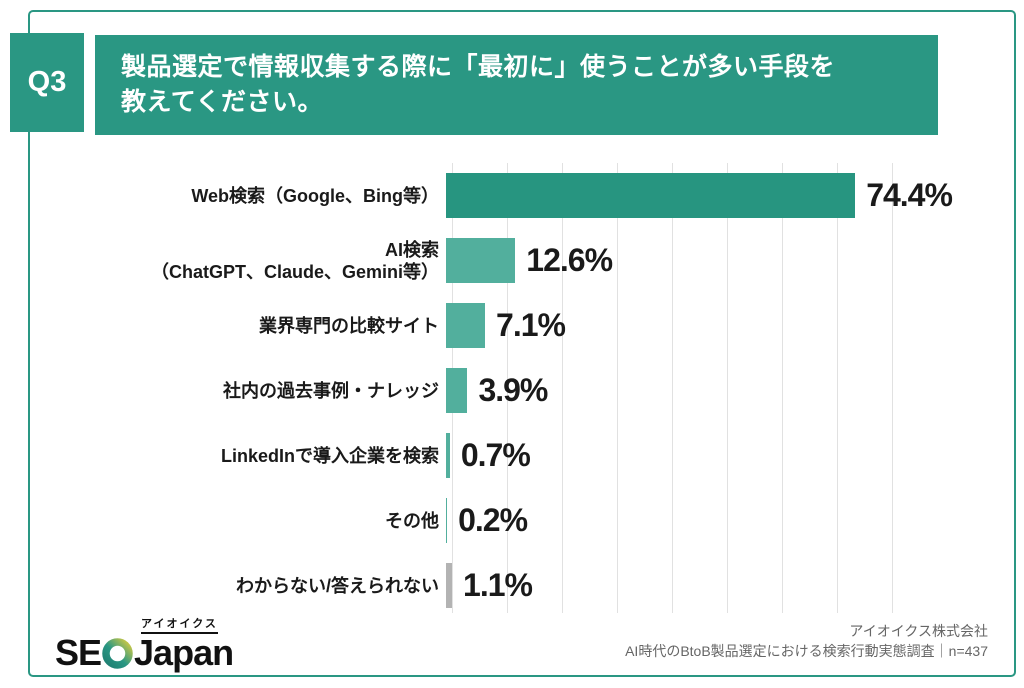 The height and width of the screenshot is (688, 1024). I want to click on value-label: 7.1%, so click(531, 325).